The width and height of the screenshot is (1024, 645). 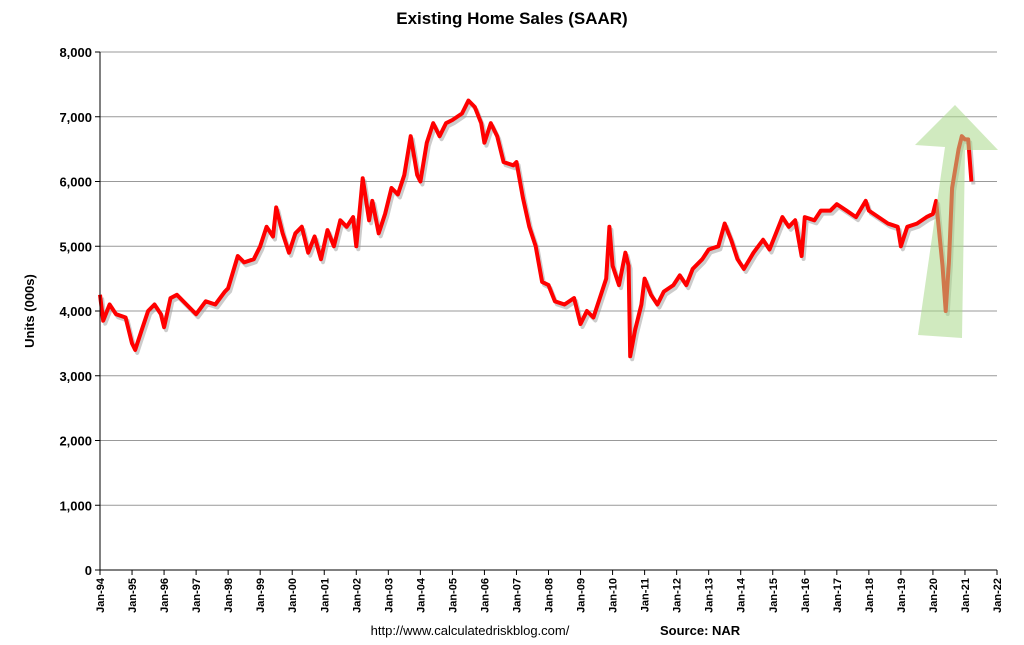 I want to click on x-tick-label: Jan-10, so click(x=614, y=595).